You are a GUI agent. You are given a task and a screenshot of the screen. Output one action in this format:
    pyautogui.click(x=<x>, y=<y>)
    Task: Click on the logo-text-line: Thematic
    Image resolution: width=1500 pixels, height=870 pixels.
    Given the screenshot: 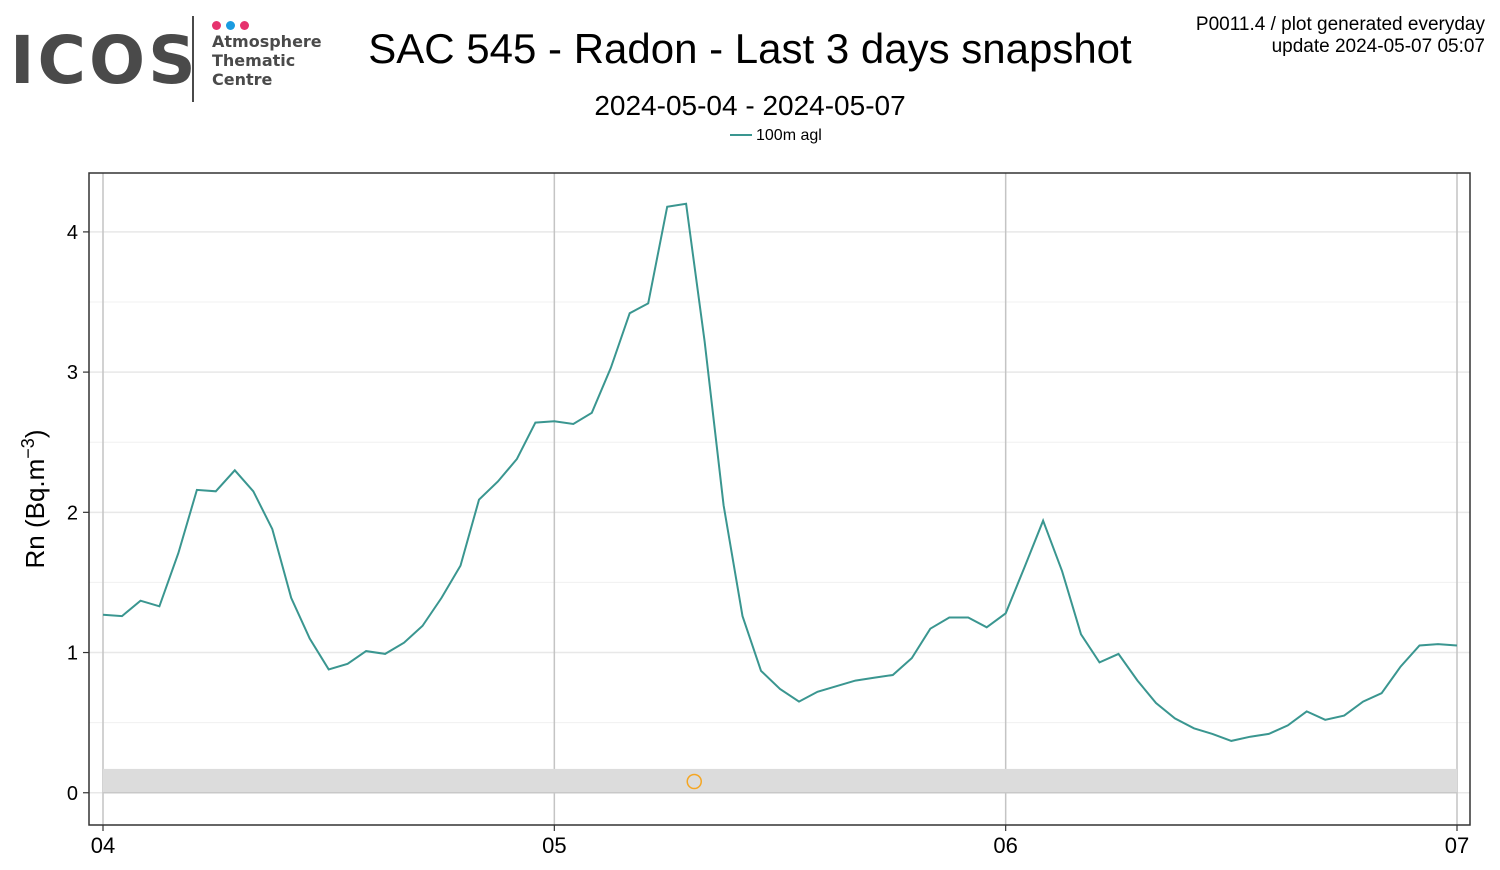 What is the action you would take?
    pyautogui.click(x=254, y=60)
    